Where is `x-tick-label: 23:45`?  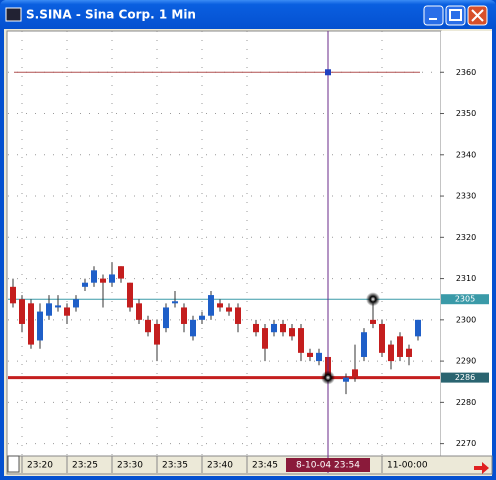 x-tick-label: 23:45 is located at coordinates (265, 466).